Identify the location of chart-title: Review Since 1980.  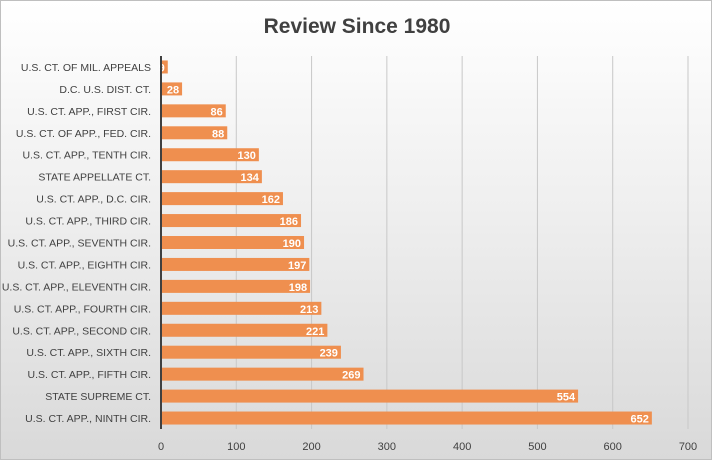
(357, 26).